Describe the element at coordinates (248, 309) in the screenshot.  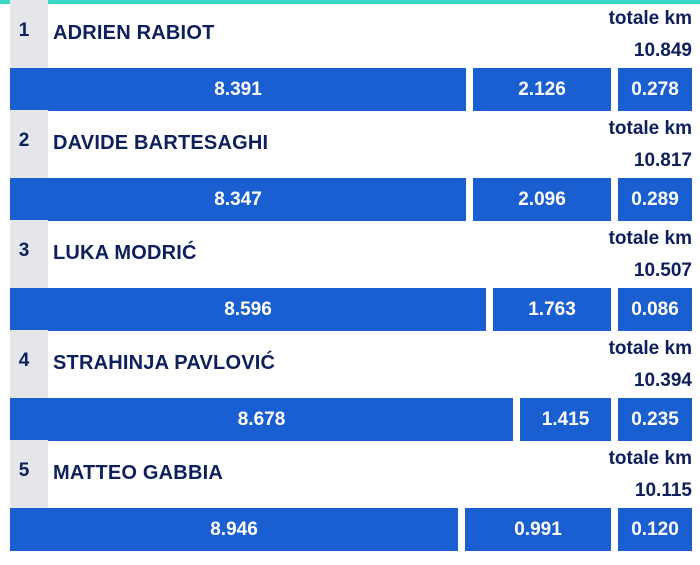
I see `bar-segment-1: 8.596` at that location.